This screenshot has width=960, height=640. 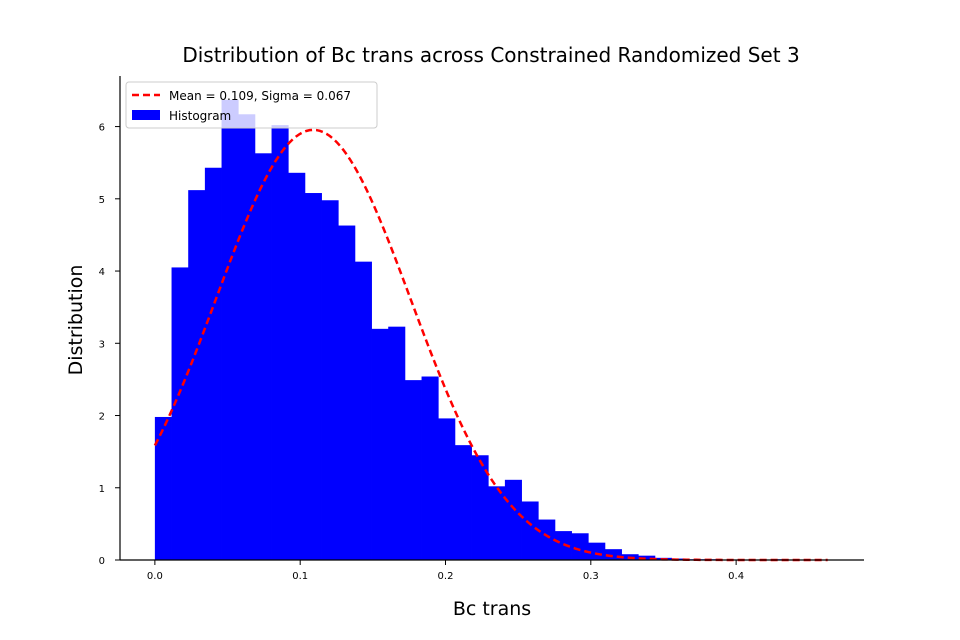 What do you see at coordinates (155, 576) in the screenshot?
I see `x-tick-label: 0.0` at bounding box center [155, 576].